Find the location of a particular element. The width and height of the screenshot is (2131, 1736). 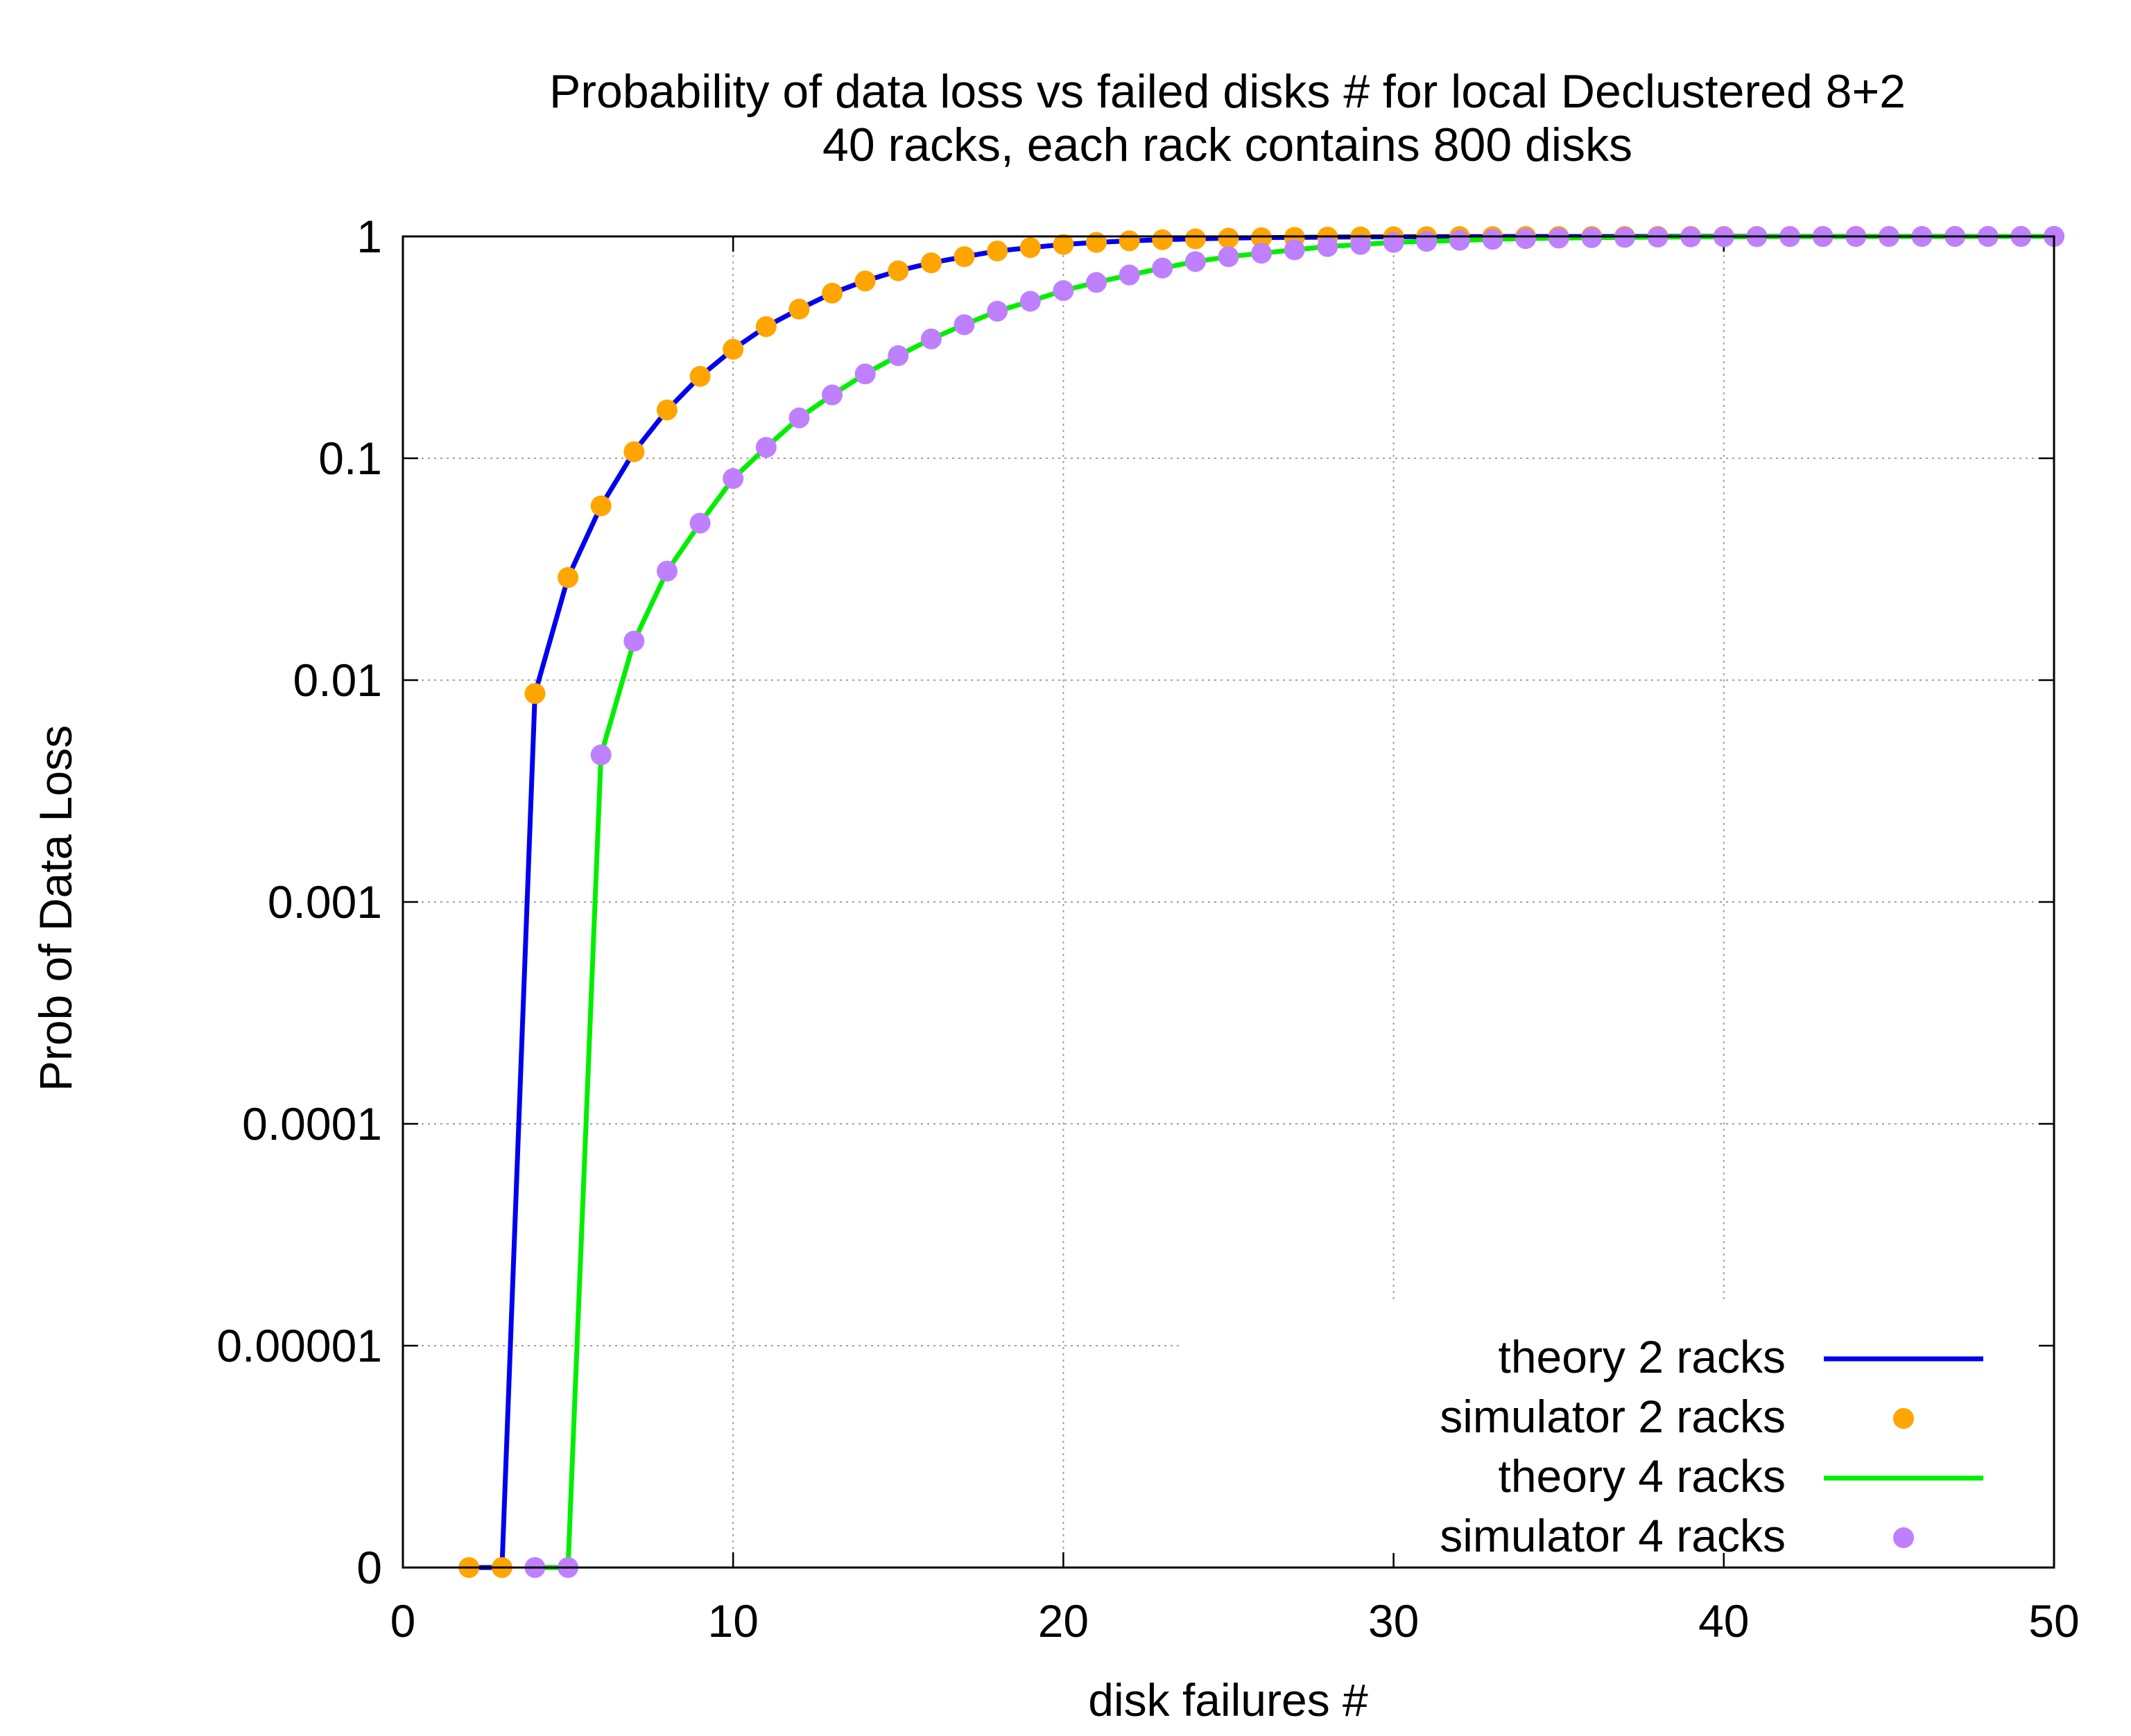

y-tick-label: 0.01 is located at coordinates (338, 680).